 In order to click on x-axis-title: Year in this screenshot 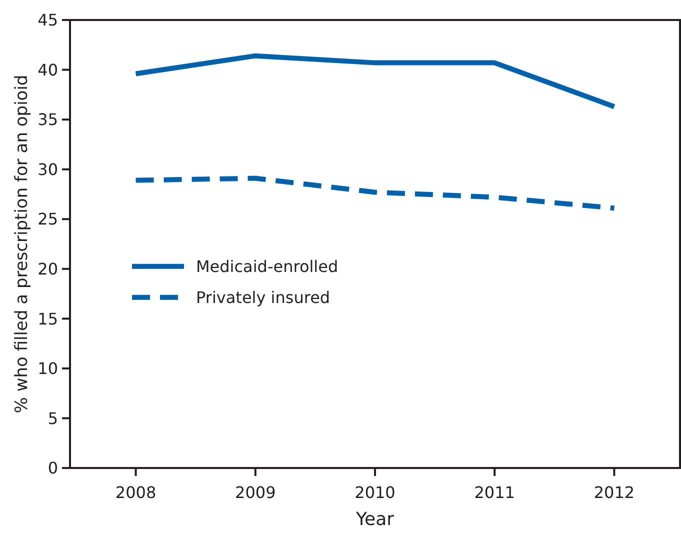, I will do `click(374, 519)`.